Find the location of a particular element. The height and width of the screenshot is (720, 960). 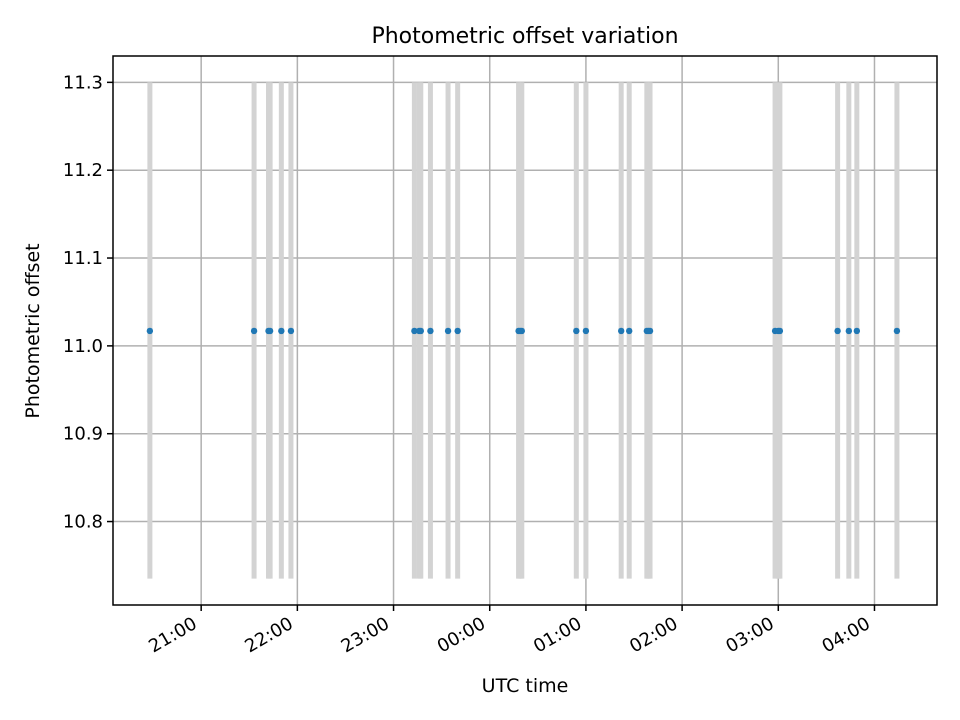

y-tick-label: 11.2 is located at coordinates (83, 170).